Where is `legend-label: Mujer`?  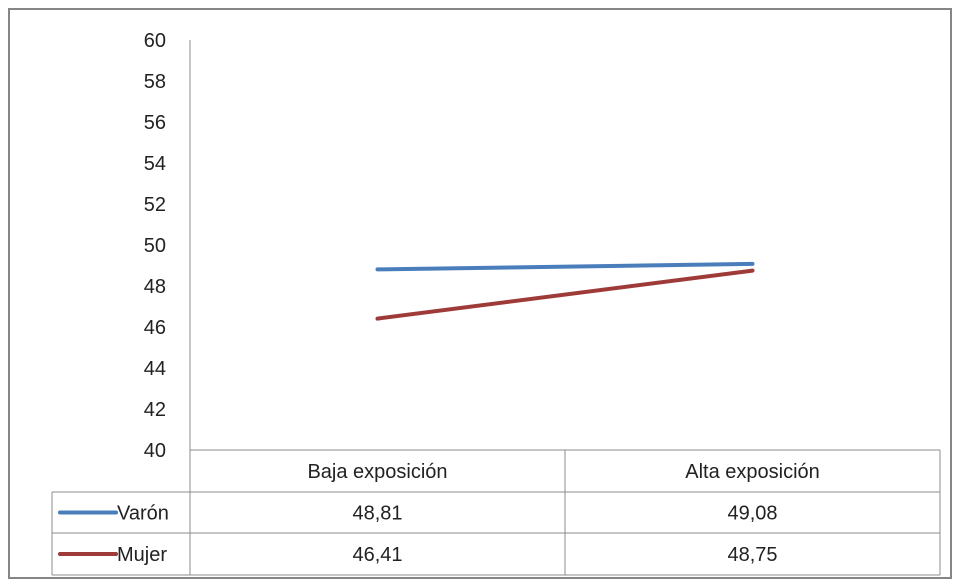 legend-label: Mujer is located at coordinates (142, 555).